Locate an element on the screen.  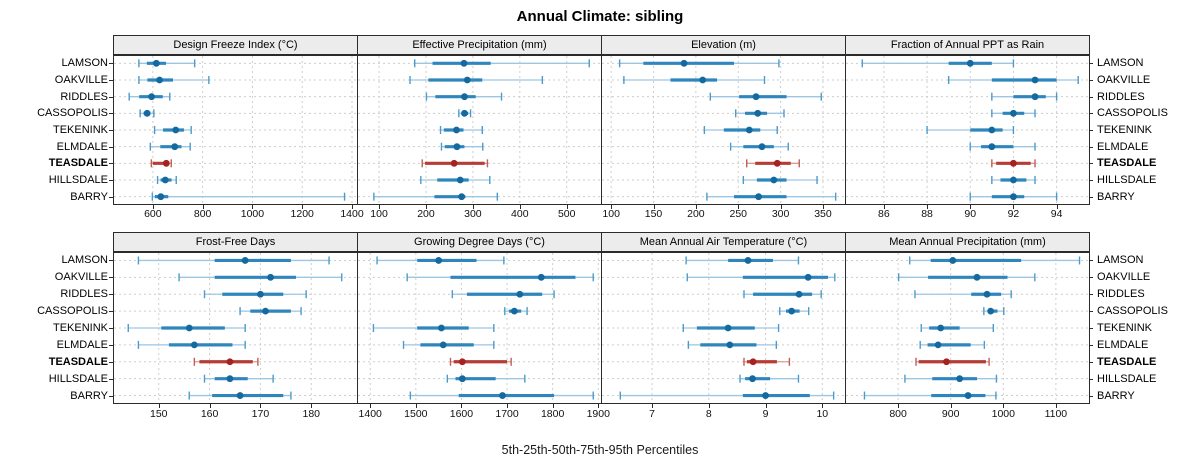
x-tick-label: 7 is located at coordinates (652, 414).